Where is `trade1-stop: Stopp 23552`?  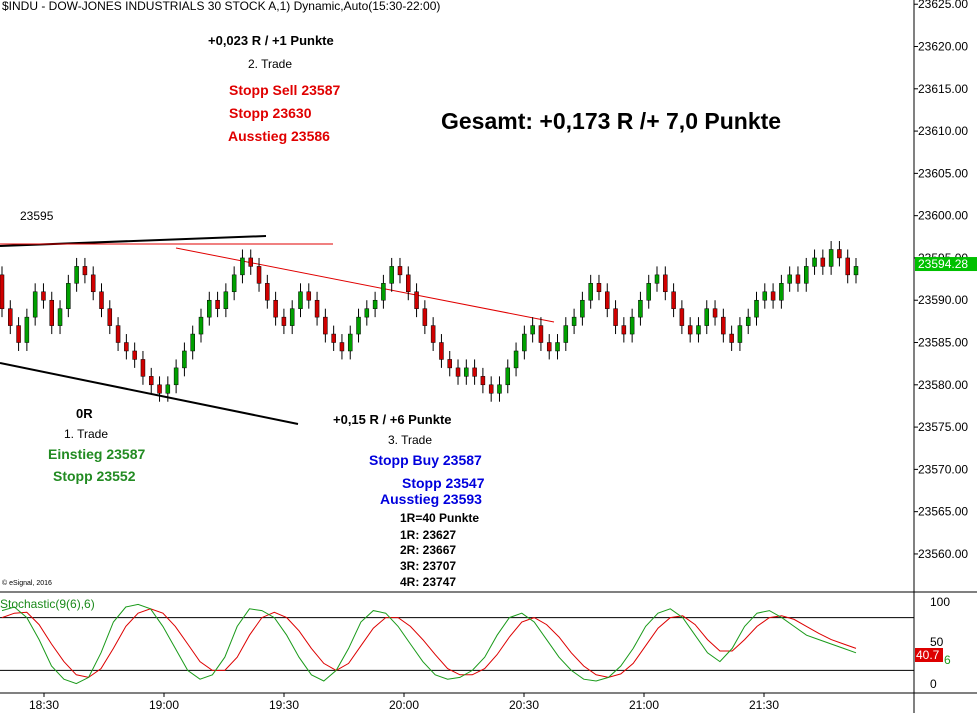 trade1-stop: Stopp 23552 is located at coordinates (94, 476).